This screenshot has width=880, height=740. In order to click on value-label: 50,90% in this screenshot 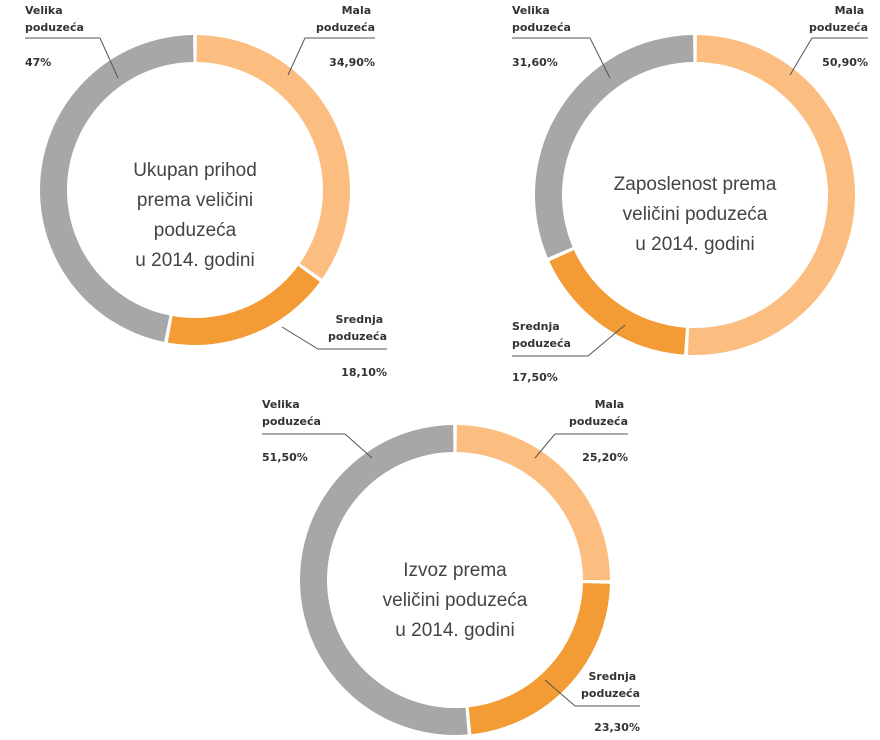, I will do `click(845, 62)`.